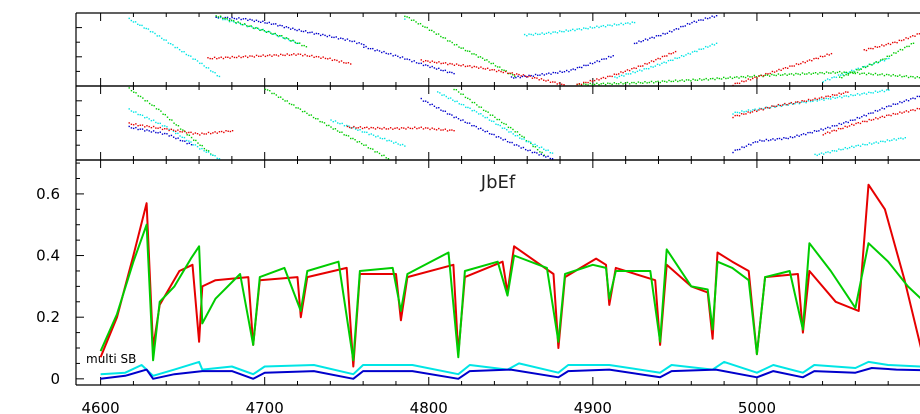  What do you see at coordinates (101, 406) in the screenshot?
I see `x-tick-label: 4600` at bounding box center [101, 406].